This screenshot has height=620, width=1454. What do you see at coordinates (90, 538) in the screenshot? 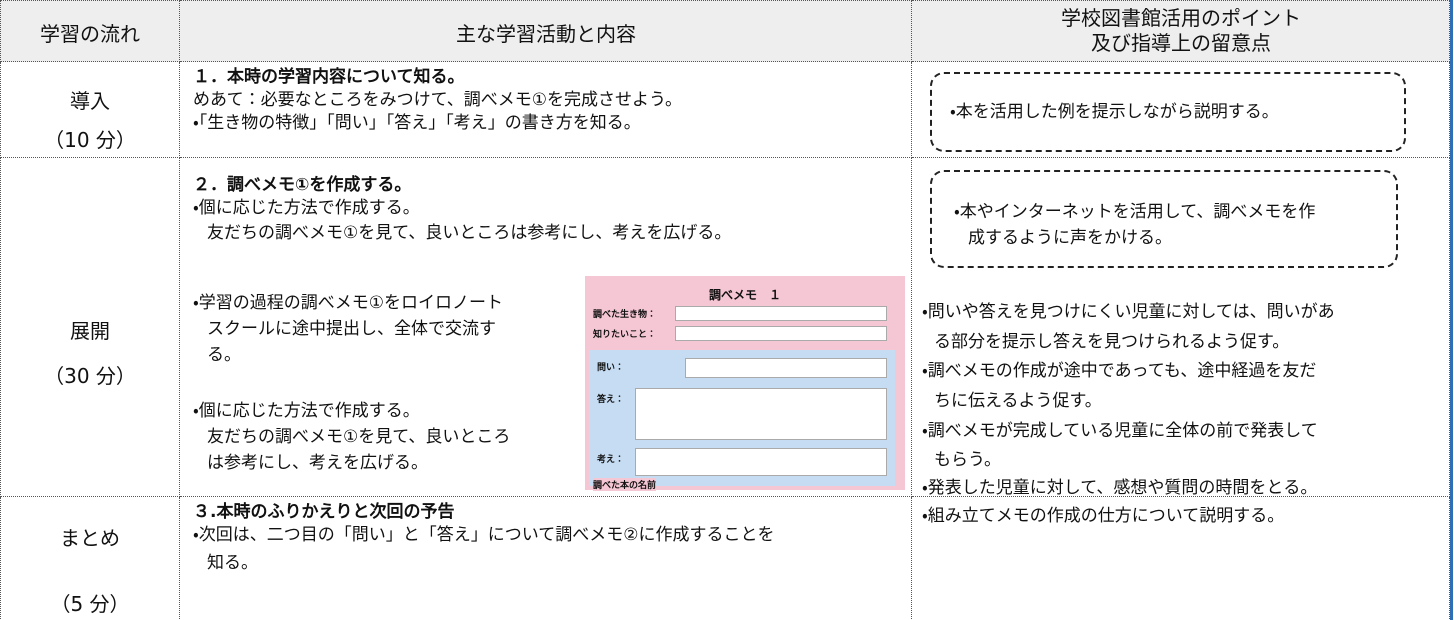
I see `stage: まとめ` at bounding box center [90, 538].